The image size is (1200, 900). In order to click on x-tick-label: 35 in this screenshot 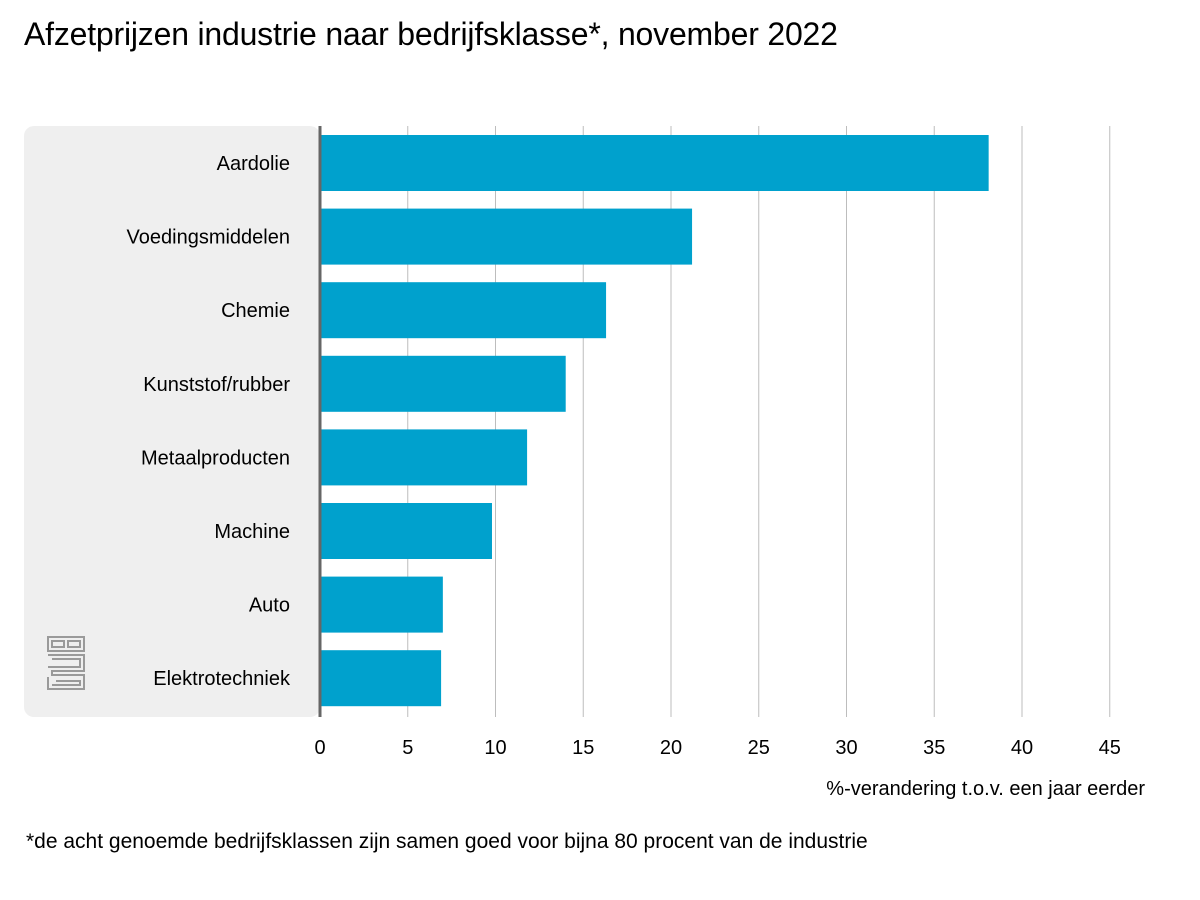, I will do `click(934, 748)`.